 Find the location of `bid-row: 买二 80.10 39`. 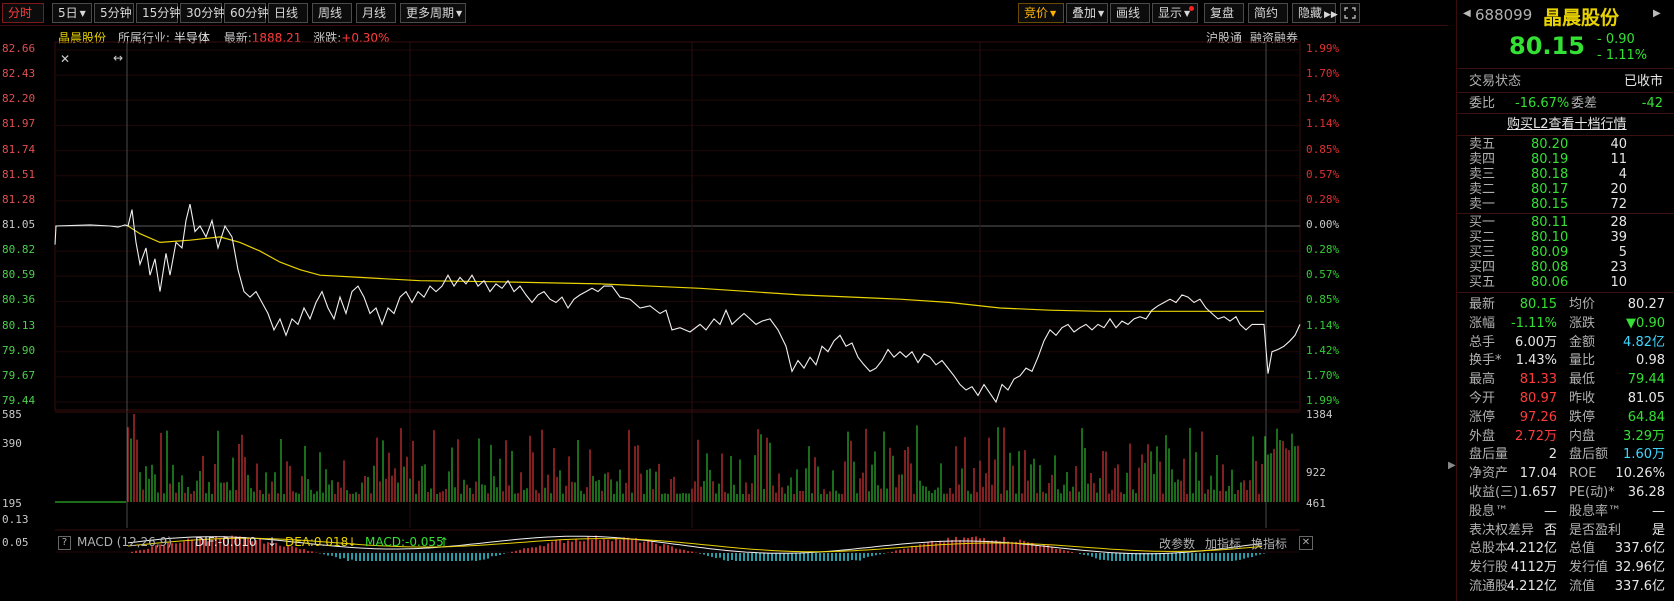

bid-row: 买二 80.10 39 is located at coordinates (1565, 237).